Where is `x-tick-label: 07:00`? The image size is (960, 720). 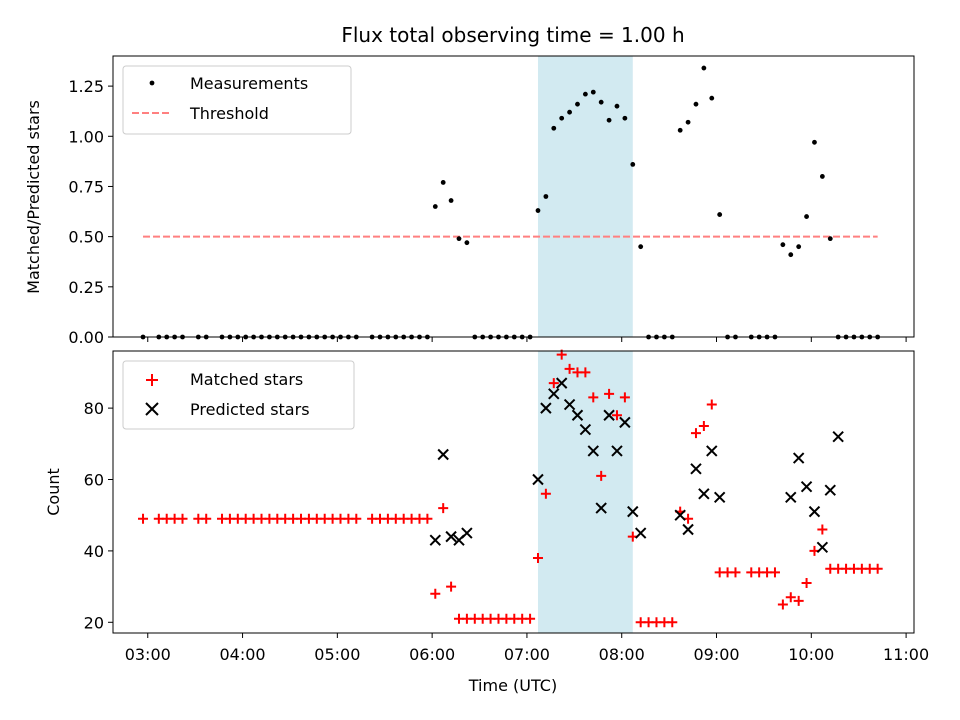 x-tick-label: 07:00 is located at coordinates (527, 654).